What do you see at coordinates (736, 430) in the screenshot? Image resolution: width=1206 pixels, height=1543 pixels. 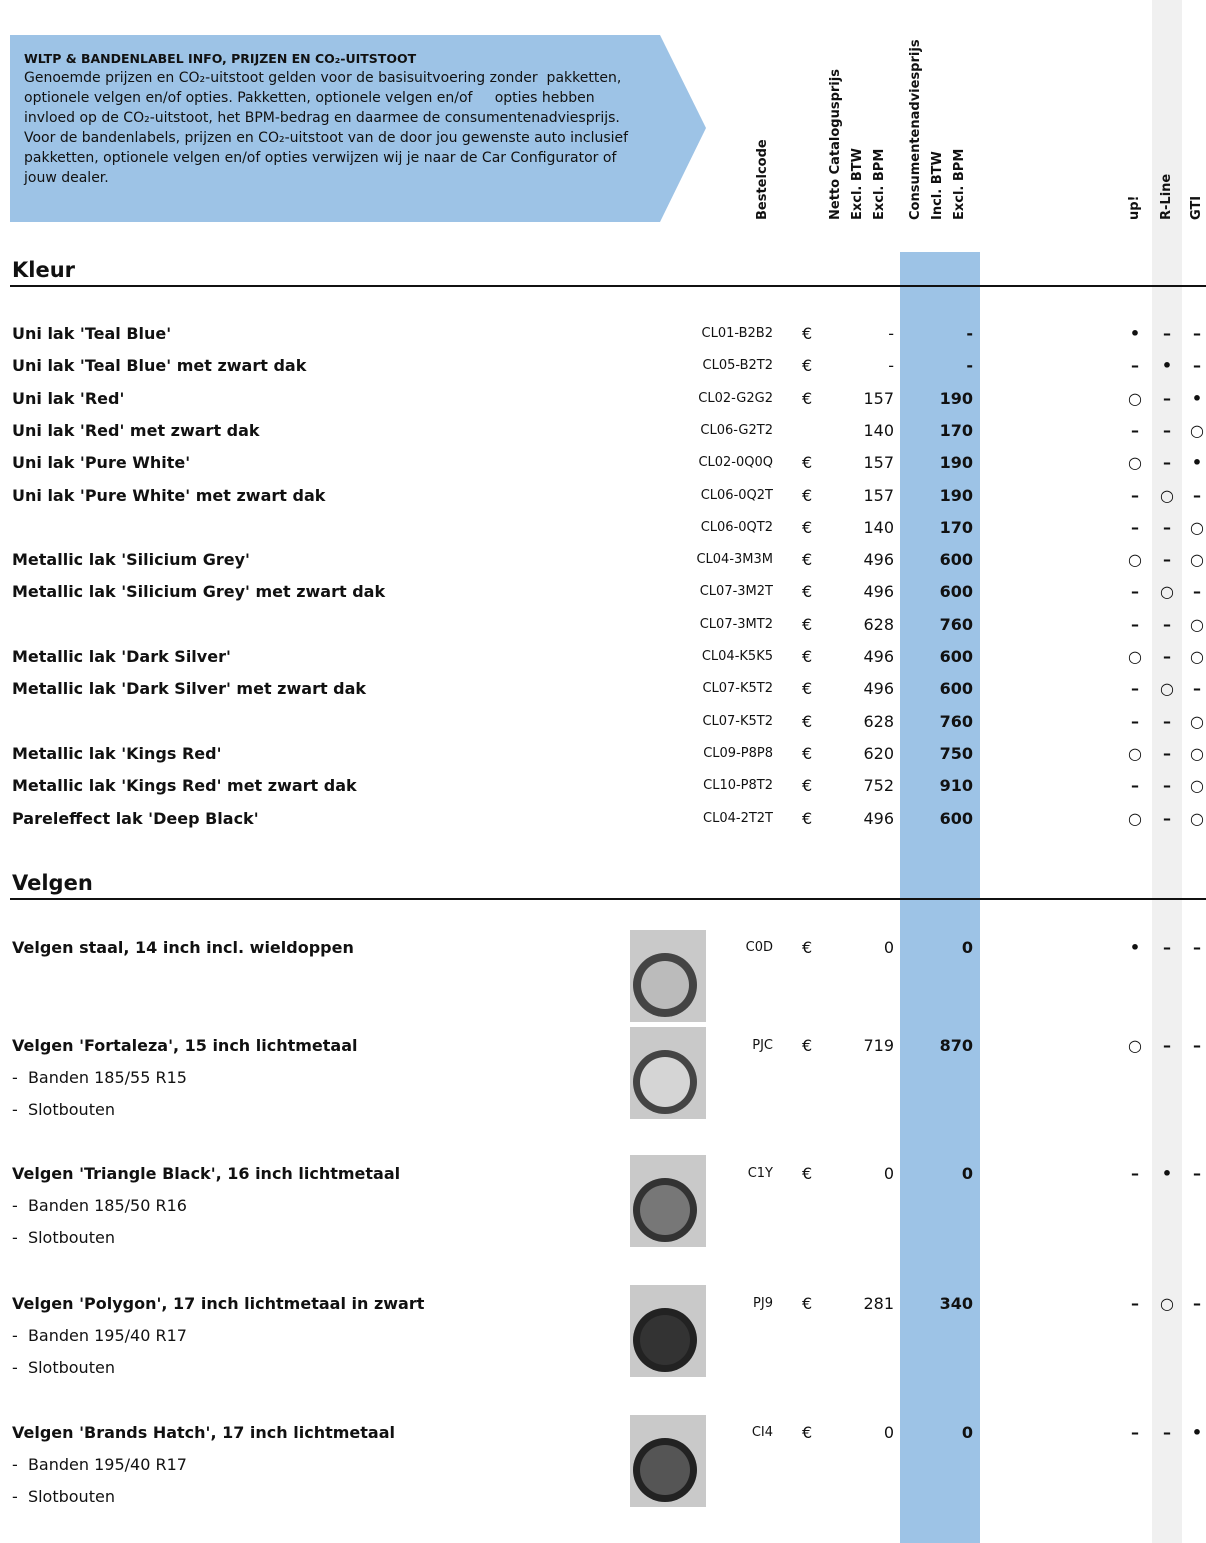 I see `order-code: CL06-G2T2` at bounding box center [736, 430].